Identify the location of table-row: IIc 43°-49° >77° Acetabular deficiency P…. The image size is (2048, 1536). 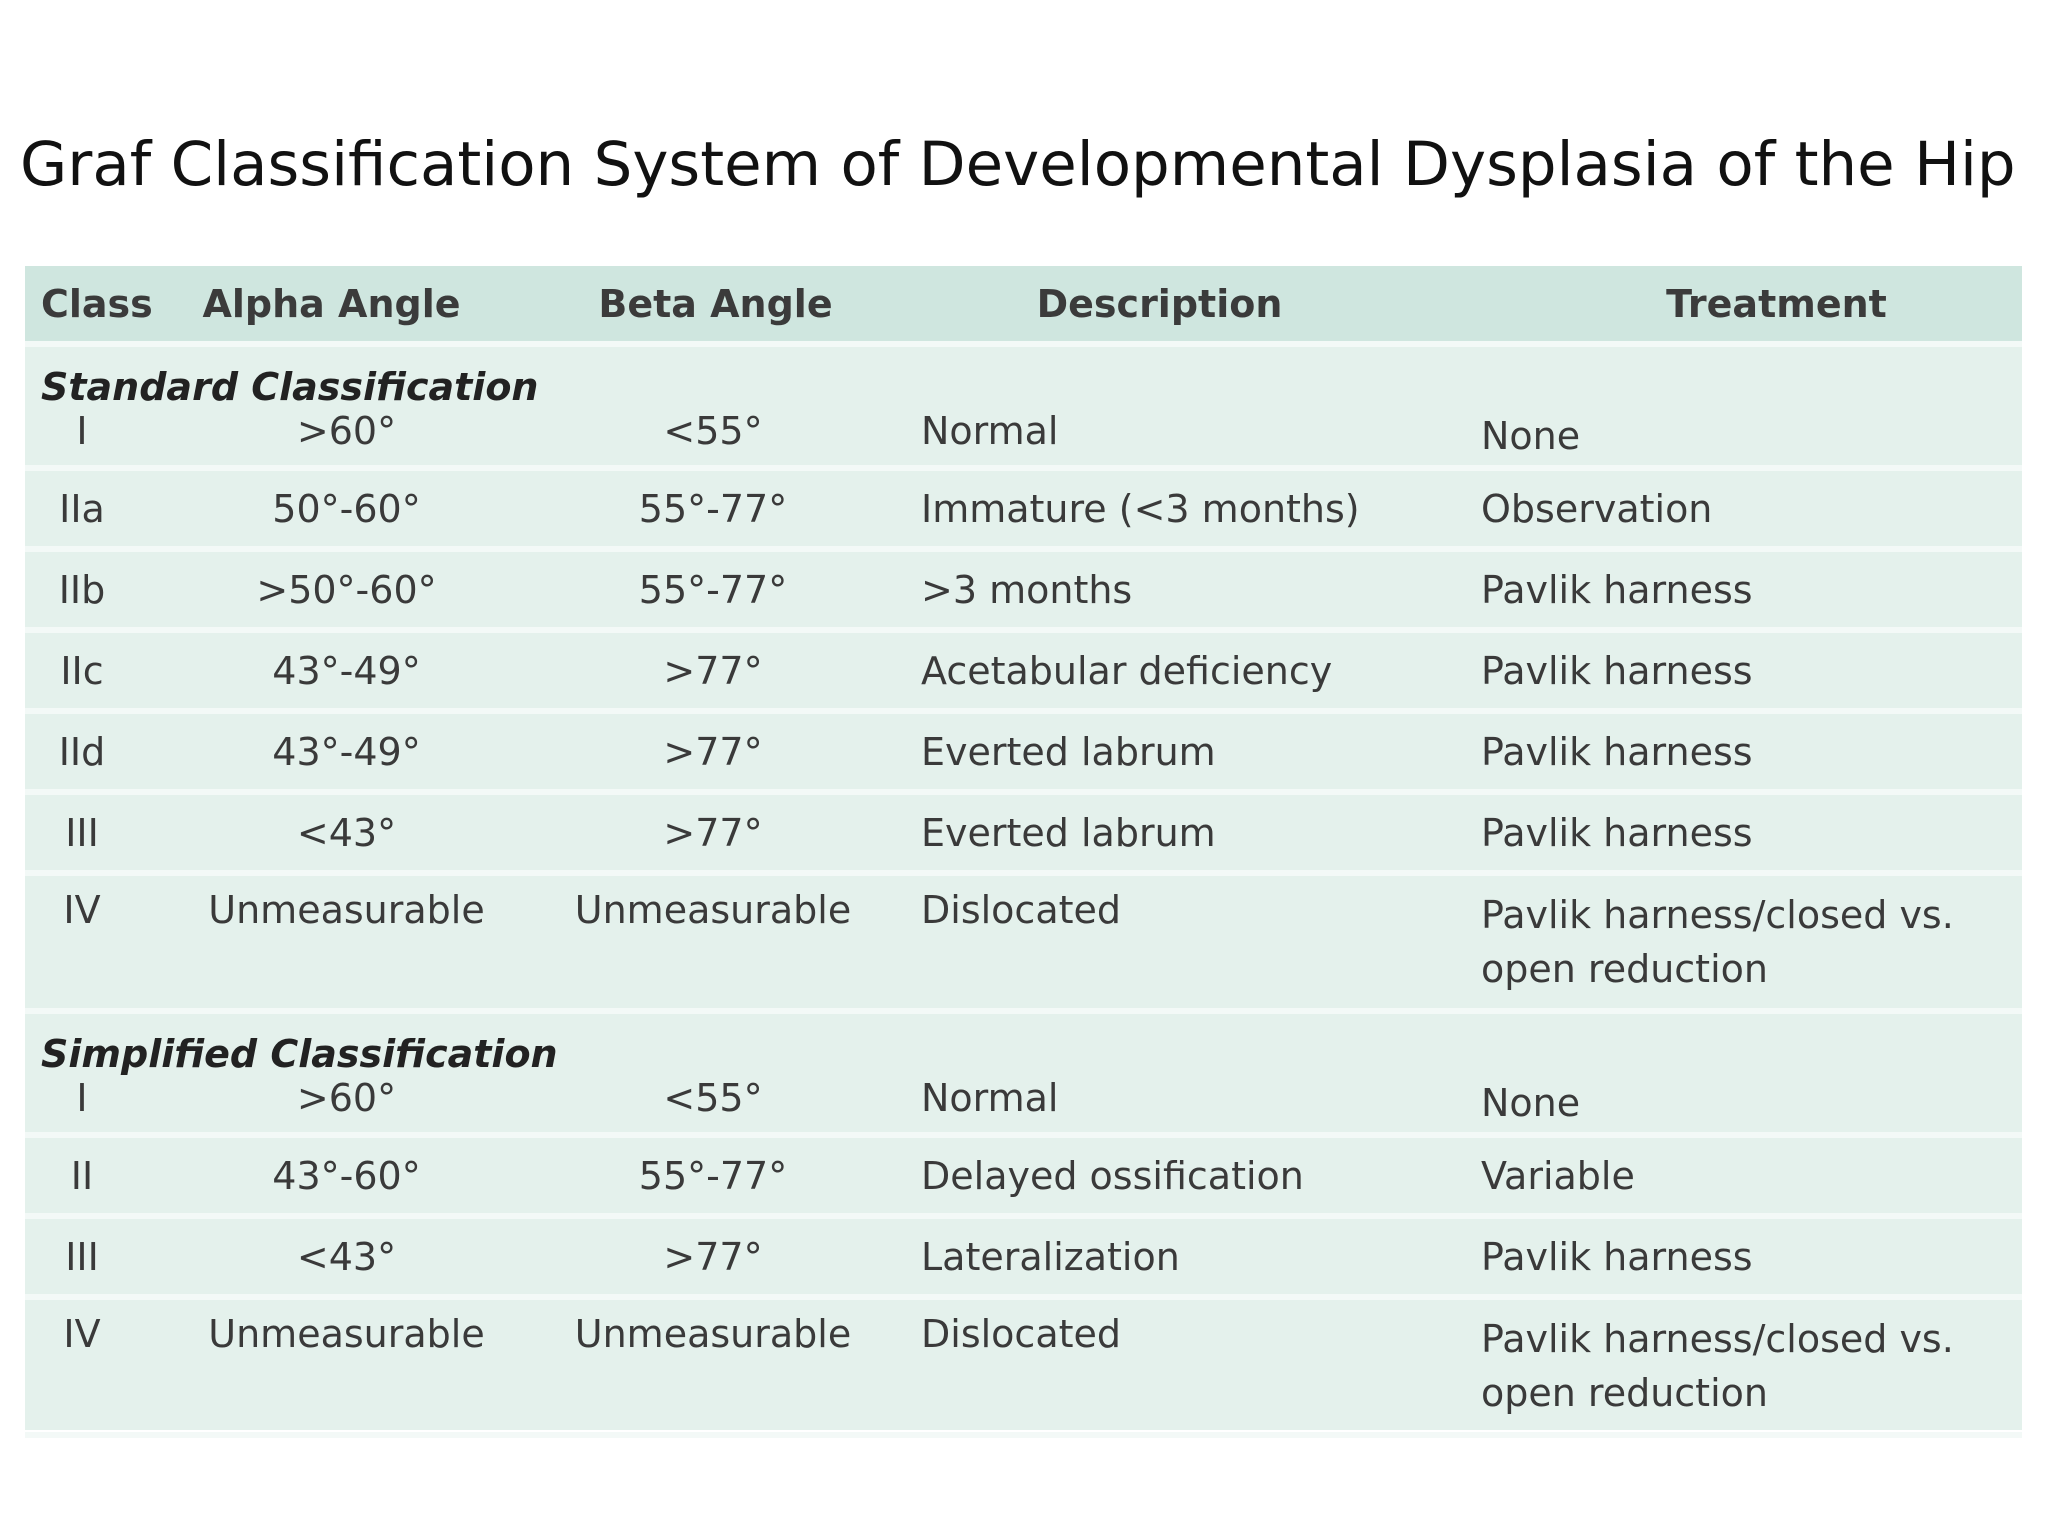
(1023, 673).